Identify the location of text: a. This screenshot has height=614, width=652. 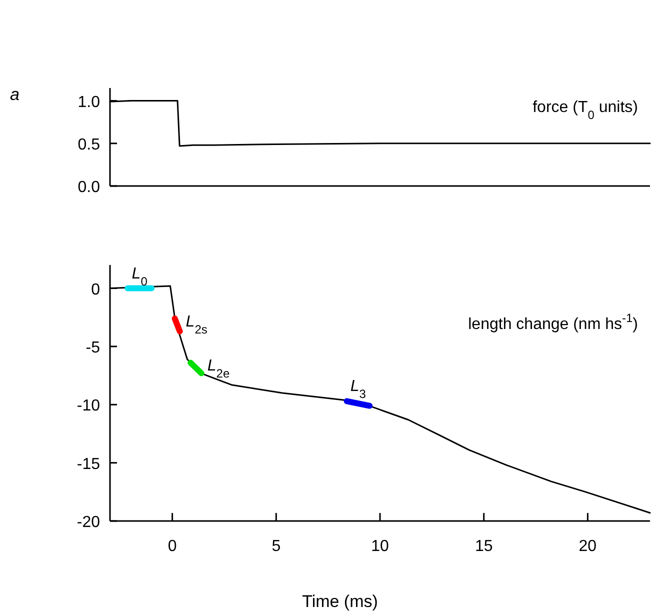
(15, 94).